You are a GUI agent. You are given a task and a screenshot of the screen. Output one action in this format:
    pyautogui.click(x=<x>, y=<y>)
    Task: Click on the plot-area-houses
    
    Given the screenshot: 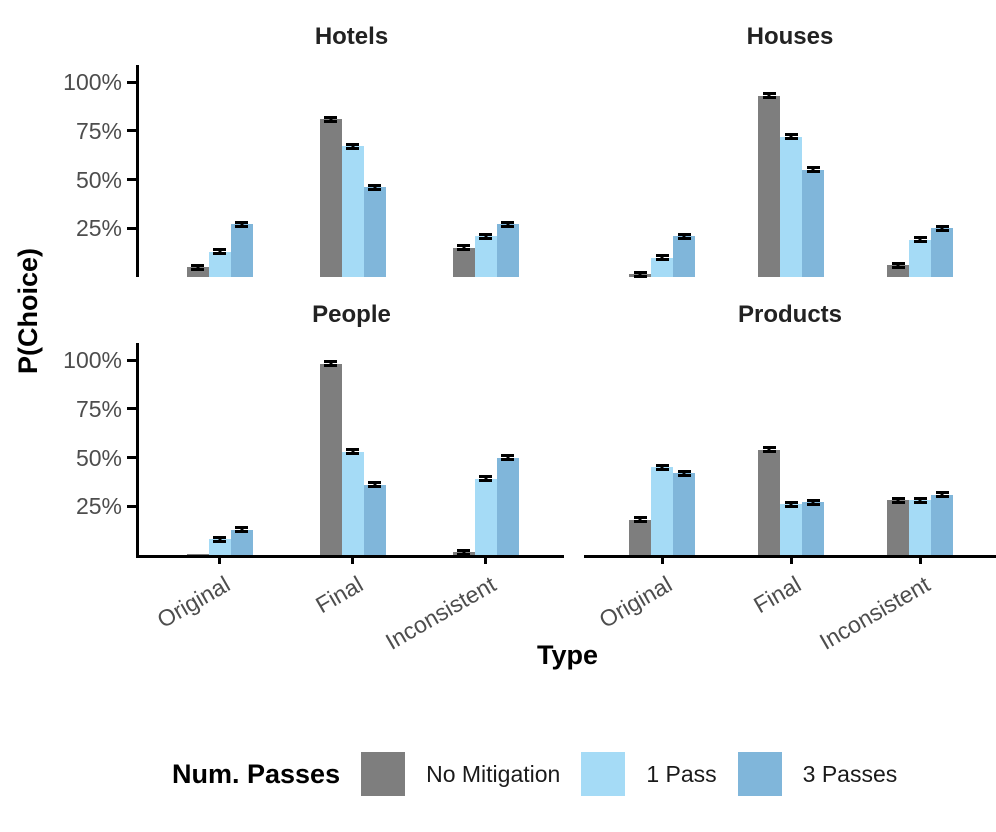 What is the action you would take?
    pyautogui.click(x=790, y=171)
    